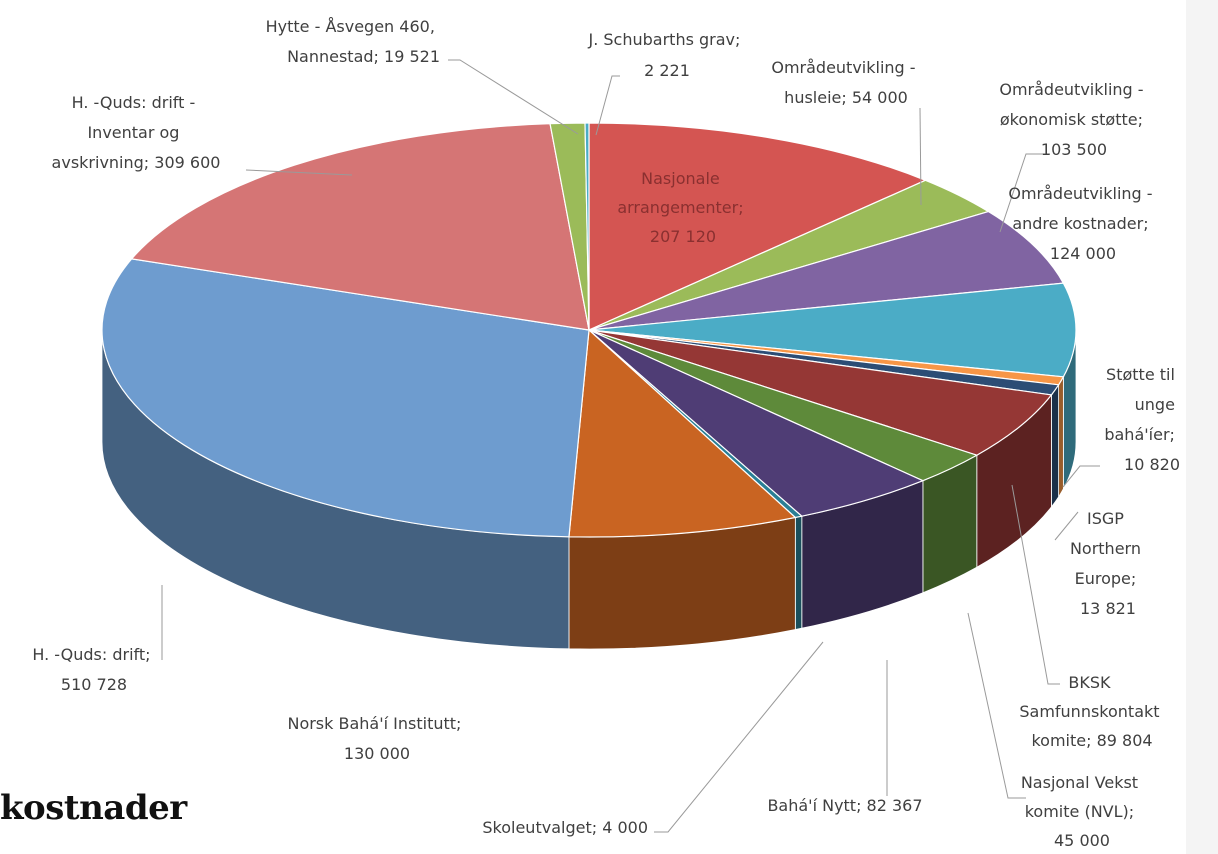 Image resolution: width=1218 pixels, height=854 pixels. I want to click on slice-norsk-baha-i-institutt, so click(682, 433).